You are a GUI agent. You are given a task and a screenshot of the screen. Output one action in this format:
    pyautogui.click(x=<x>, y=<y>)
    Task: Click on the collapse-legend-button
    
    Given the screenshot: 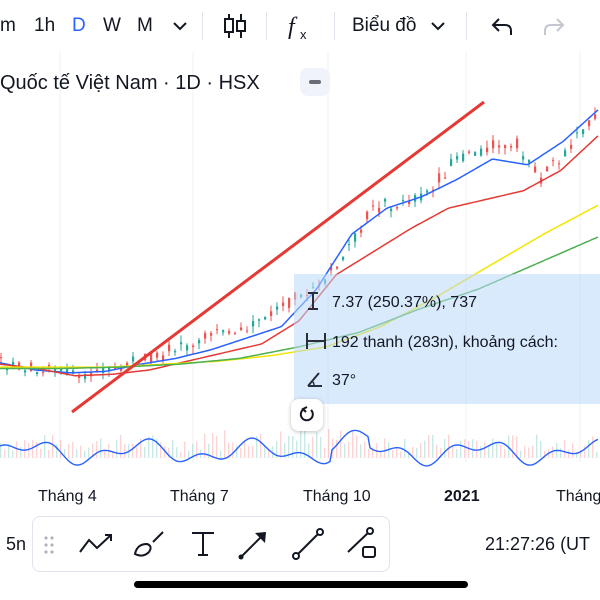 What is the action you would take?
    pyautogui.click(x=315, y=82)
    